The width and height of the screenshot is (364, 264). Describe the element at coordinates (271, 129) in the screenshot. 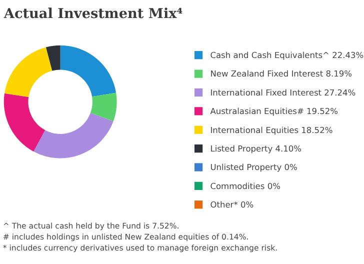

I see `legend-label: International Equities 18.52%` at that location.